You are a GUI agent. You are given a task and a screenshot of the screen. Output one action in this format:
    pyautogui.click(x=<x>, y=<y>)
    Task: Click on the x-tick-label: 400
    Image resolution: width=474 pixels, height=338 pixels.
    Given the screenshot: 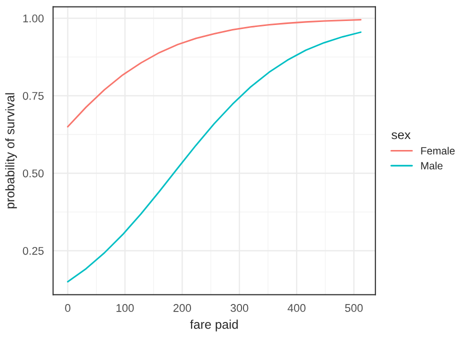 What is the action you would take?
    pyautogui.click(x=297, y=308)
    